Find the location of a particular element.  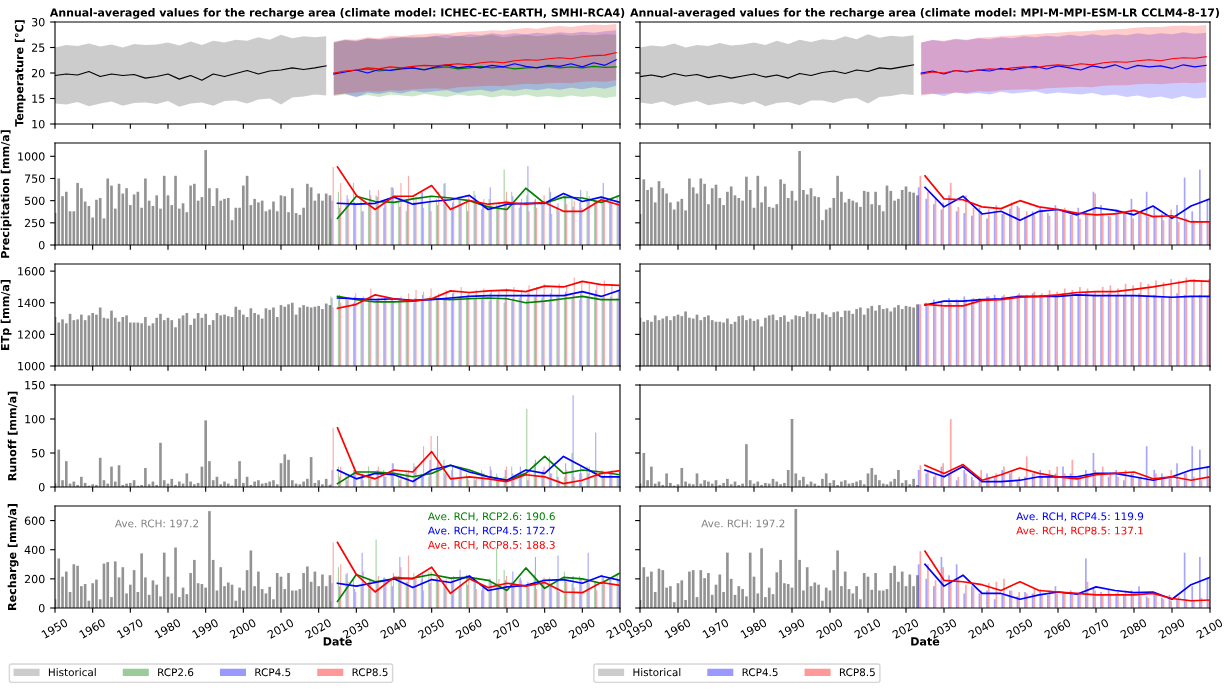

chart-title: Annual-averaged values for the recharge area (climate model: MPI-M-MPI-ESM-LR CCLM4-8-17) is located at coordinates (924, 13).